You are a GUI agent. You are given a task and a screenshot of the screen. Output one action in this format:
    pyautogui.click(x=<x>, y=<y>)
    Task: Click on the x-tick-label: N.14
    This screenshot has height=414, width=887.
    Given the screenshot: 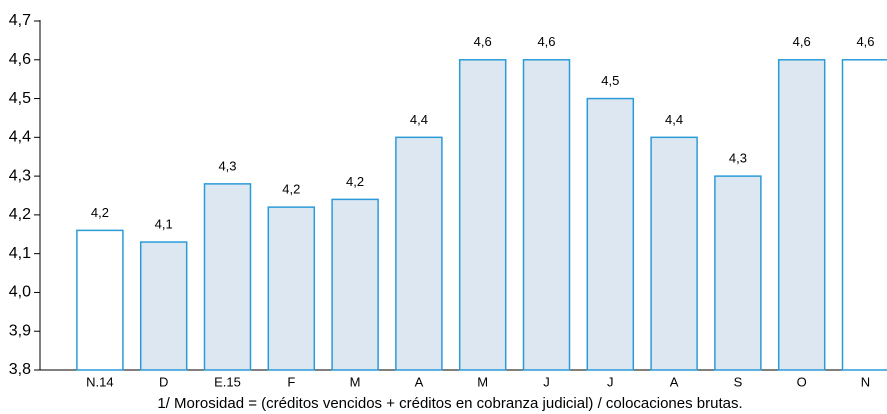 What is the action you would take?
    pyautogui.click(x=99, y=381)
    